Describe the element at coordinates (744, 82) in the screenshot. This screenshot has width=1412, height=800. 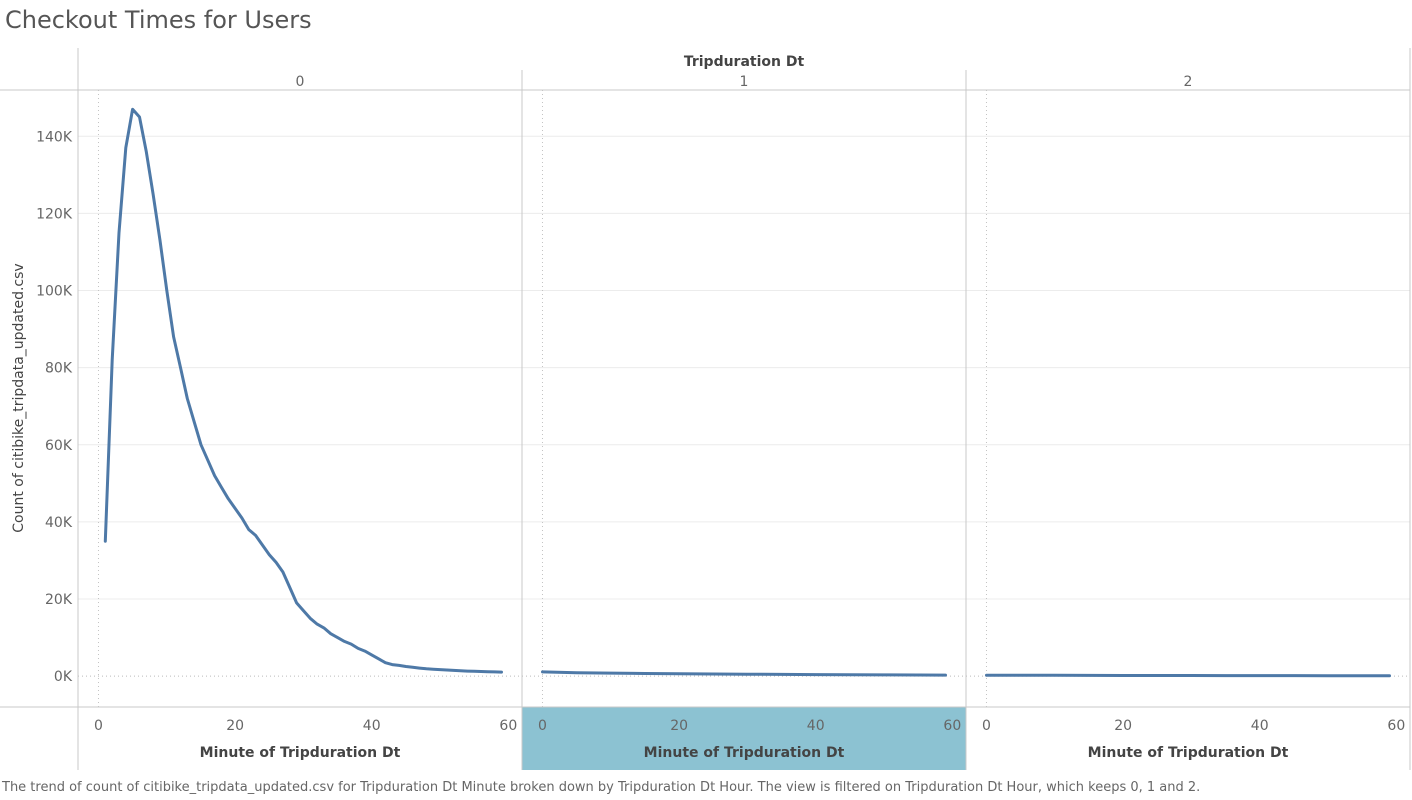
I see `panel-label-1: 1` at that location.